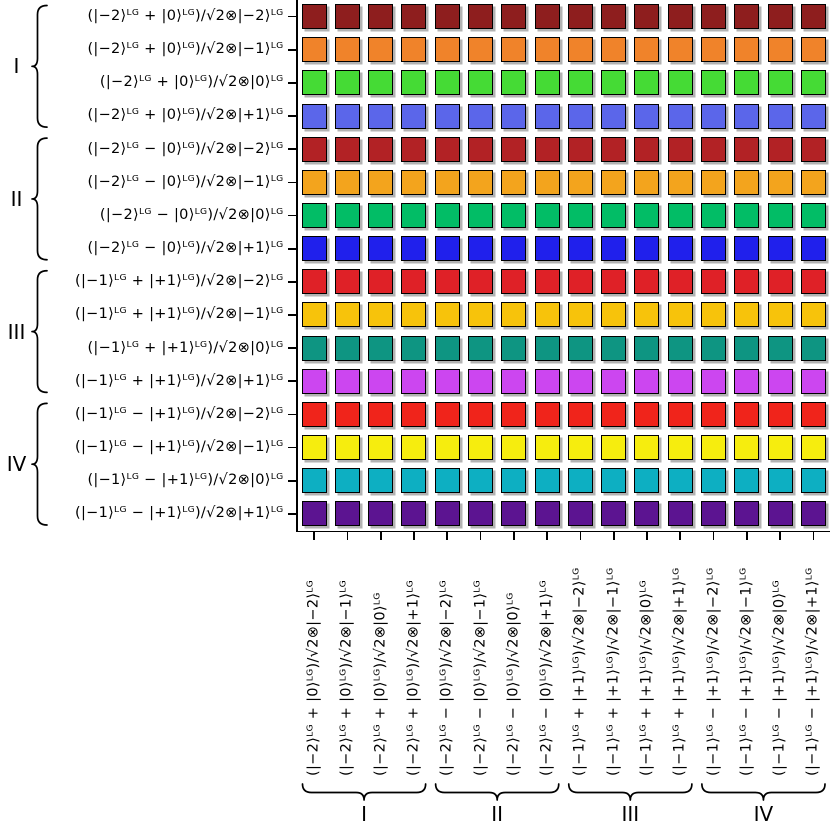  Describe the element at coordinates (346, 677) in the screenshot. I see `col-label: (|−2⟩ᴸᴳ + |0⟩ᴸᴳ)/√2⊗|−1⟩ᴸᴳ` at that location.